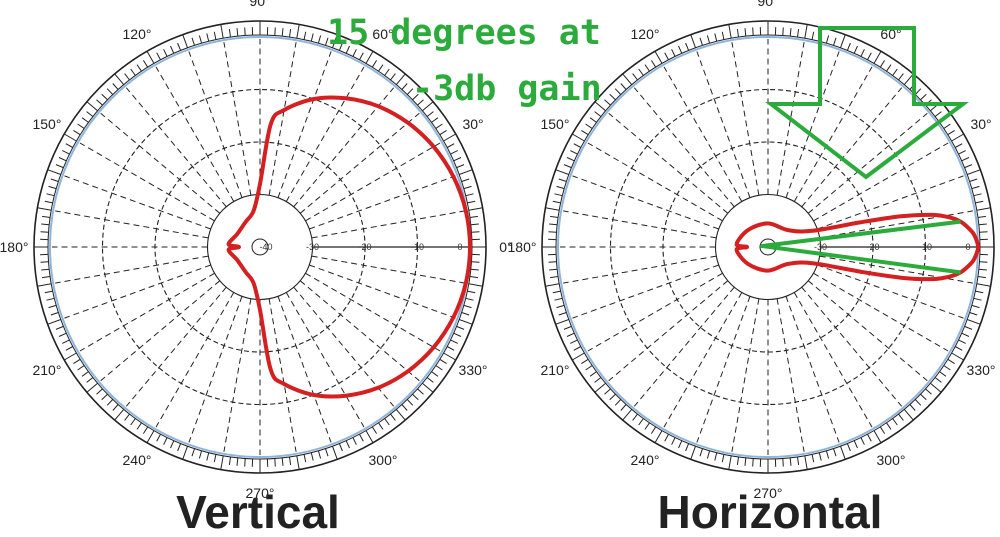 This screenshot has height=537, width=1000. What do you see at coordinates (554, 124) in the screenshot?
I see `horizontal-angle-label-150: 150°` at bounding box center [554, 124].